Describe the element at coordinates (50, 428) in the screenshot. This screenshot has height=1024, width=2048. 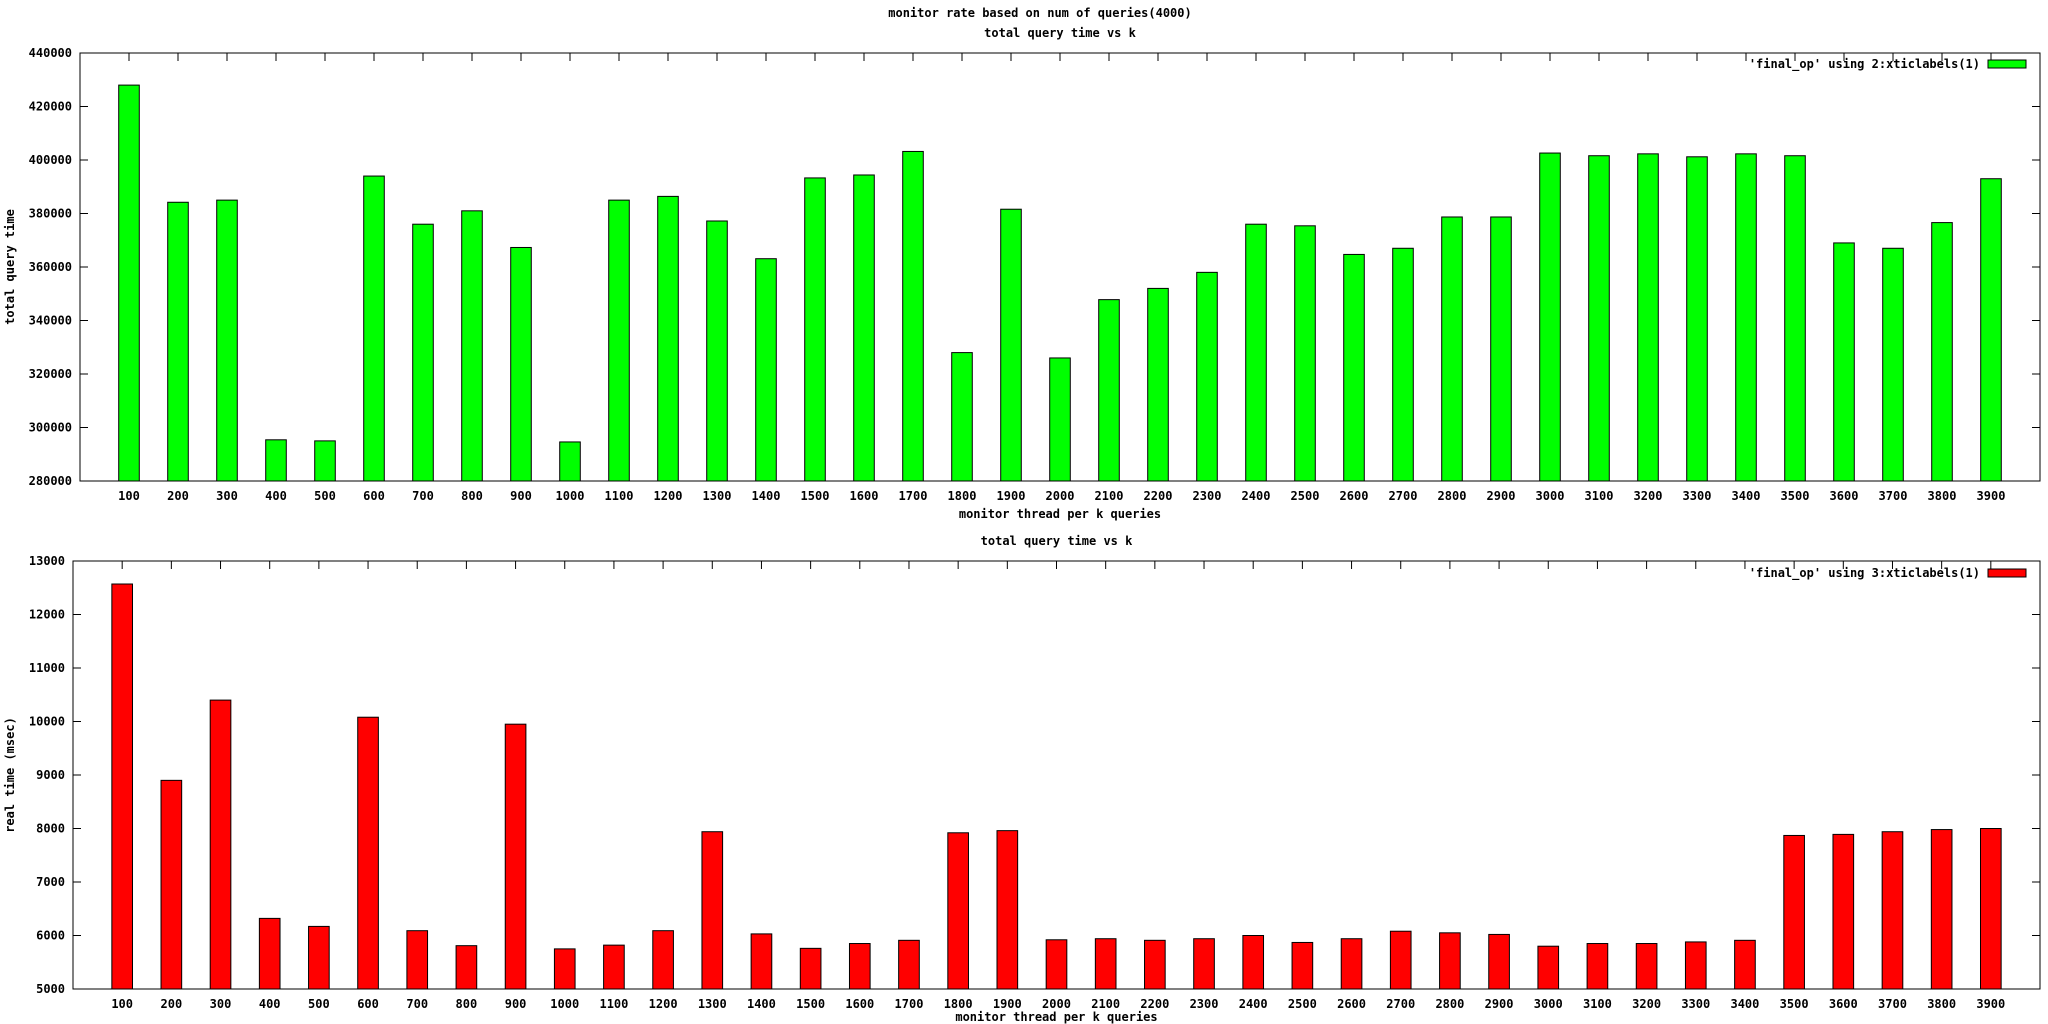
I see `y-tick-label: 300000` at that location.